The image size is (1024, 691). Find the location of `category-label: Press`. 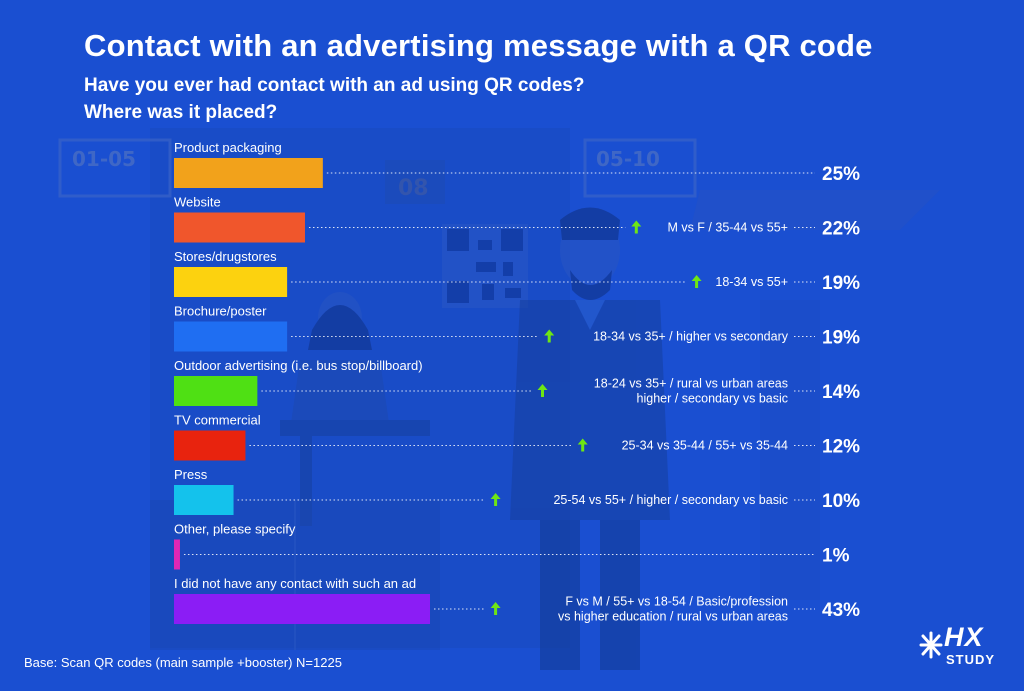

category-label: Press is located at coordinates (191, 474).